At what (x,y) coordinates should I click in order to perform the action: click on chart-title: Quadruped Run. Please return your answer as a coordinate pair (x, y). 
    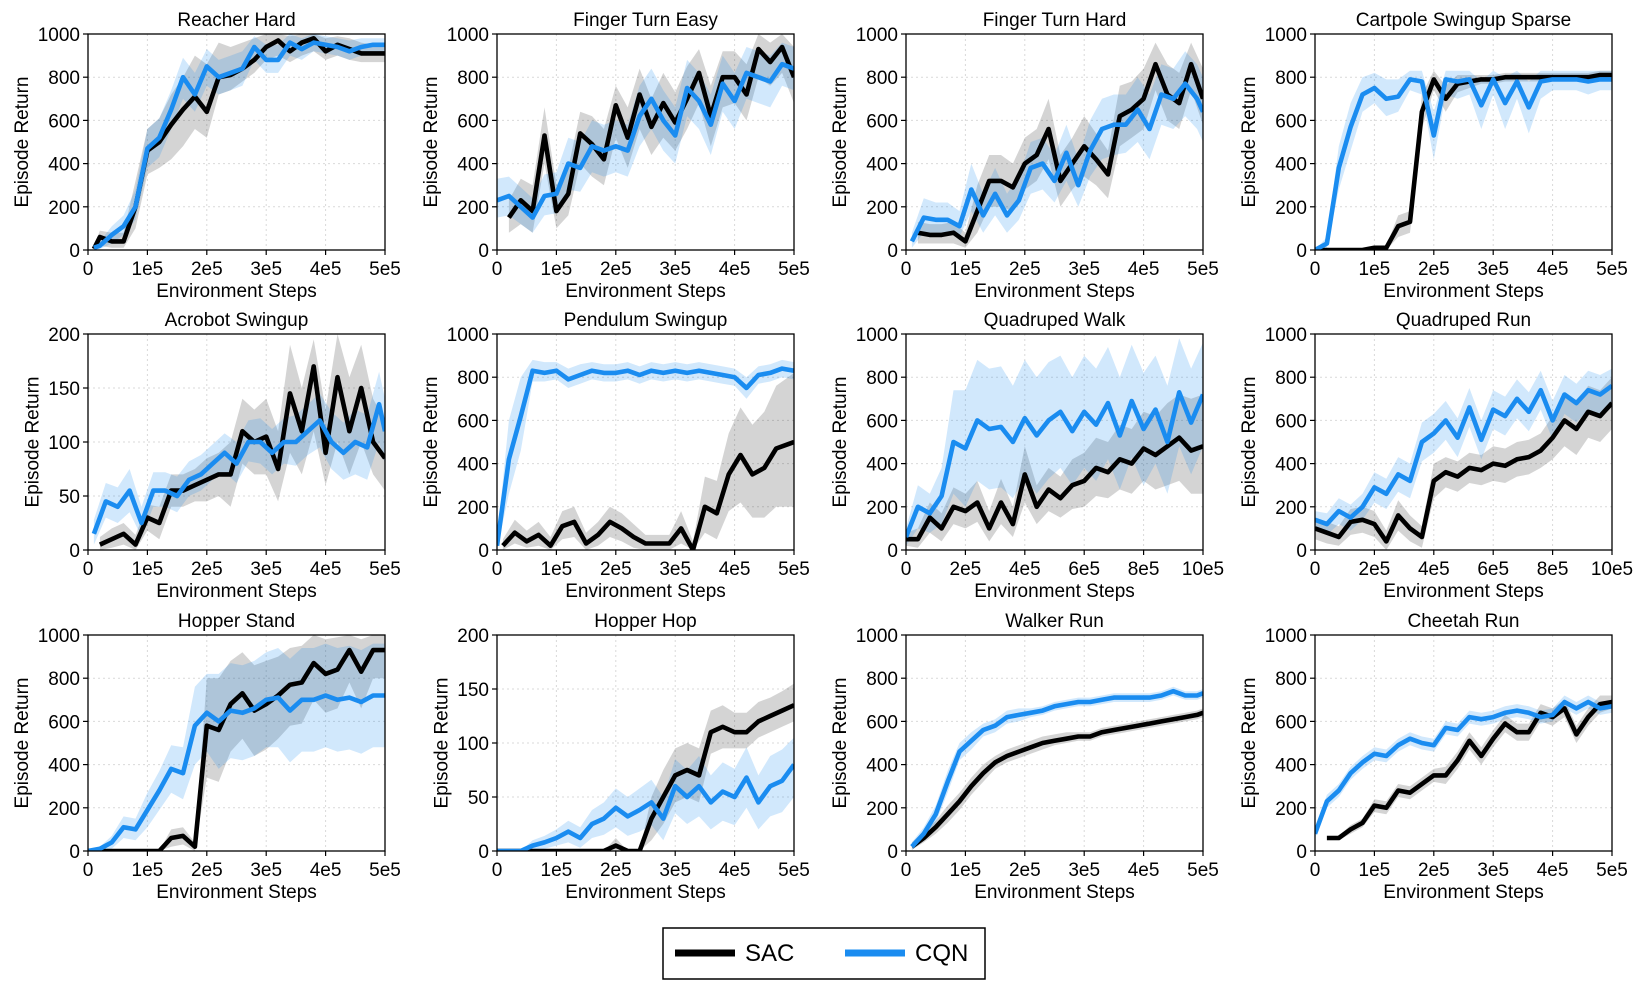
    Looking at the image, I should click on (1463, 320).